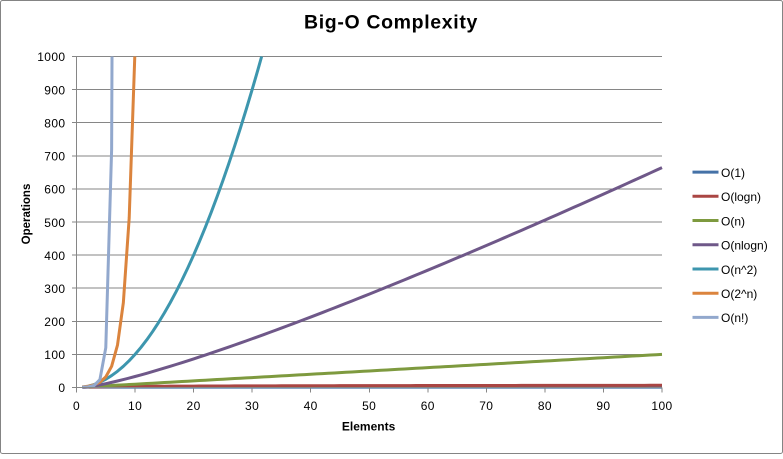 Image resolution: width=783 pixels, height=459 pixels. I want to click on svg-text: O(2^n), so click(739, 294).